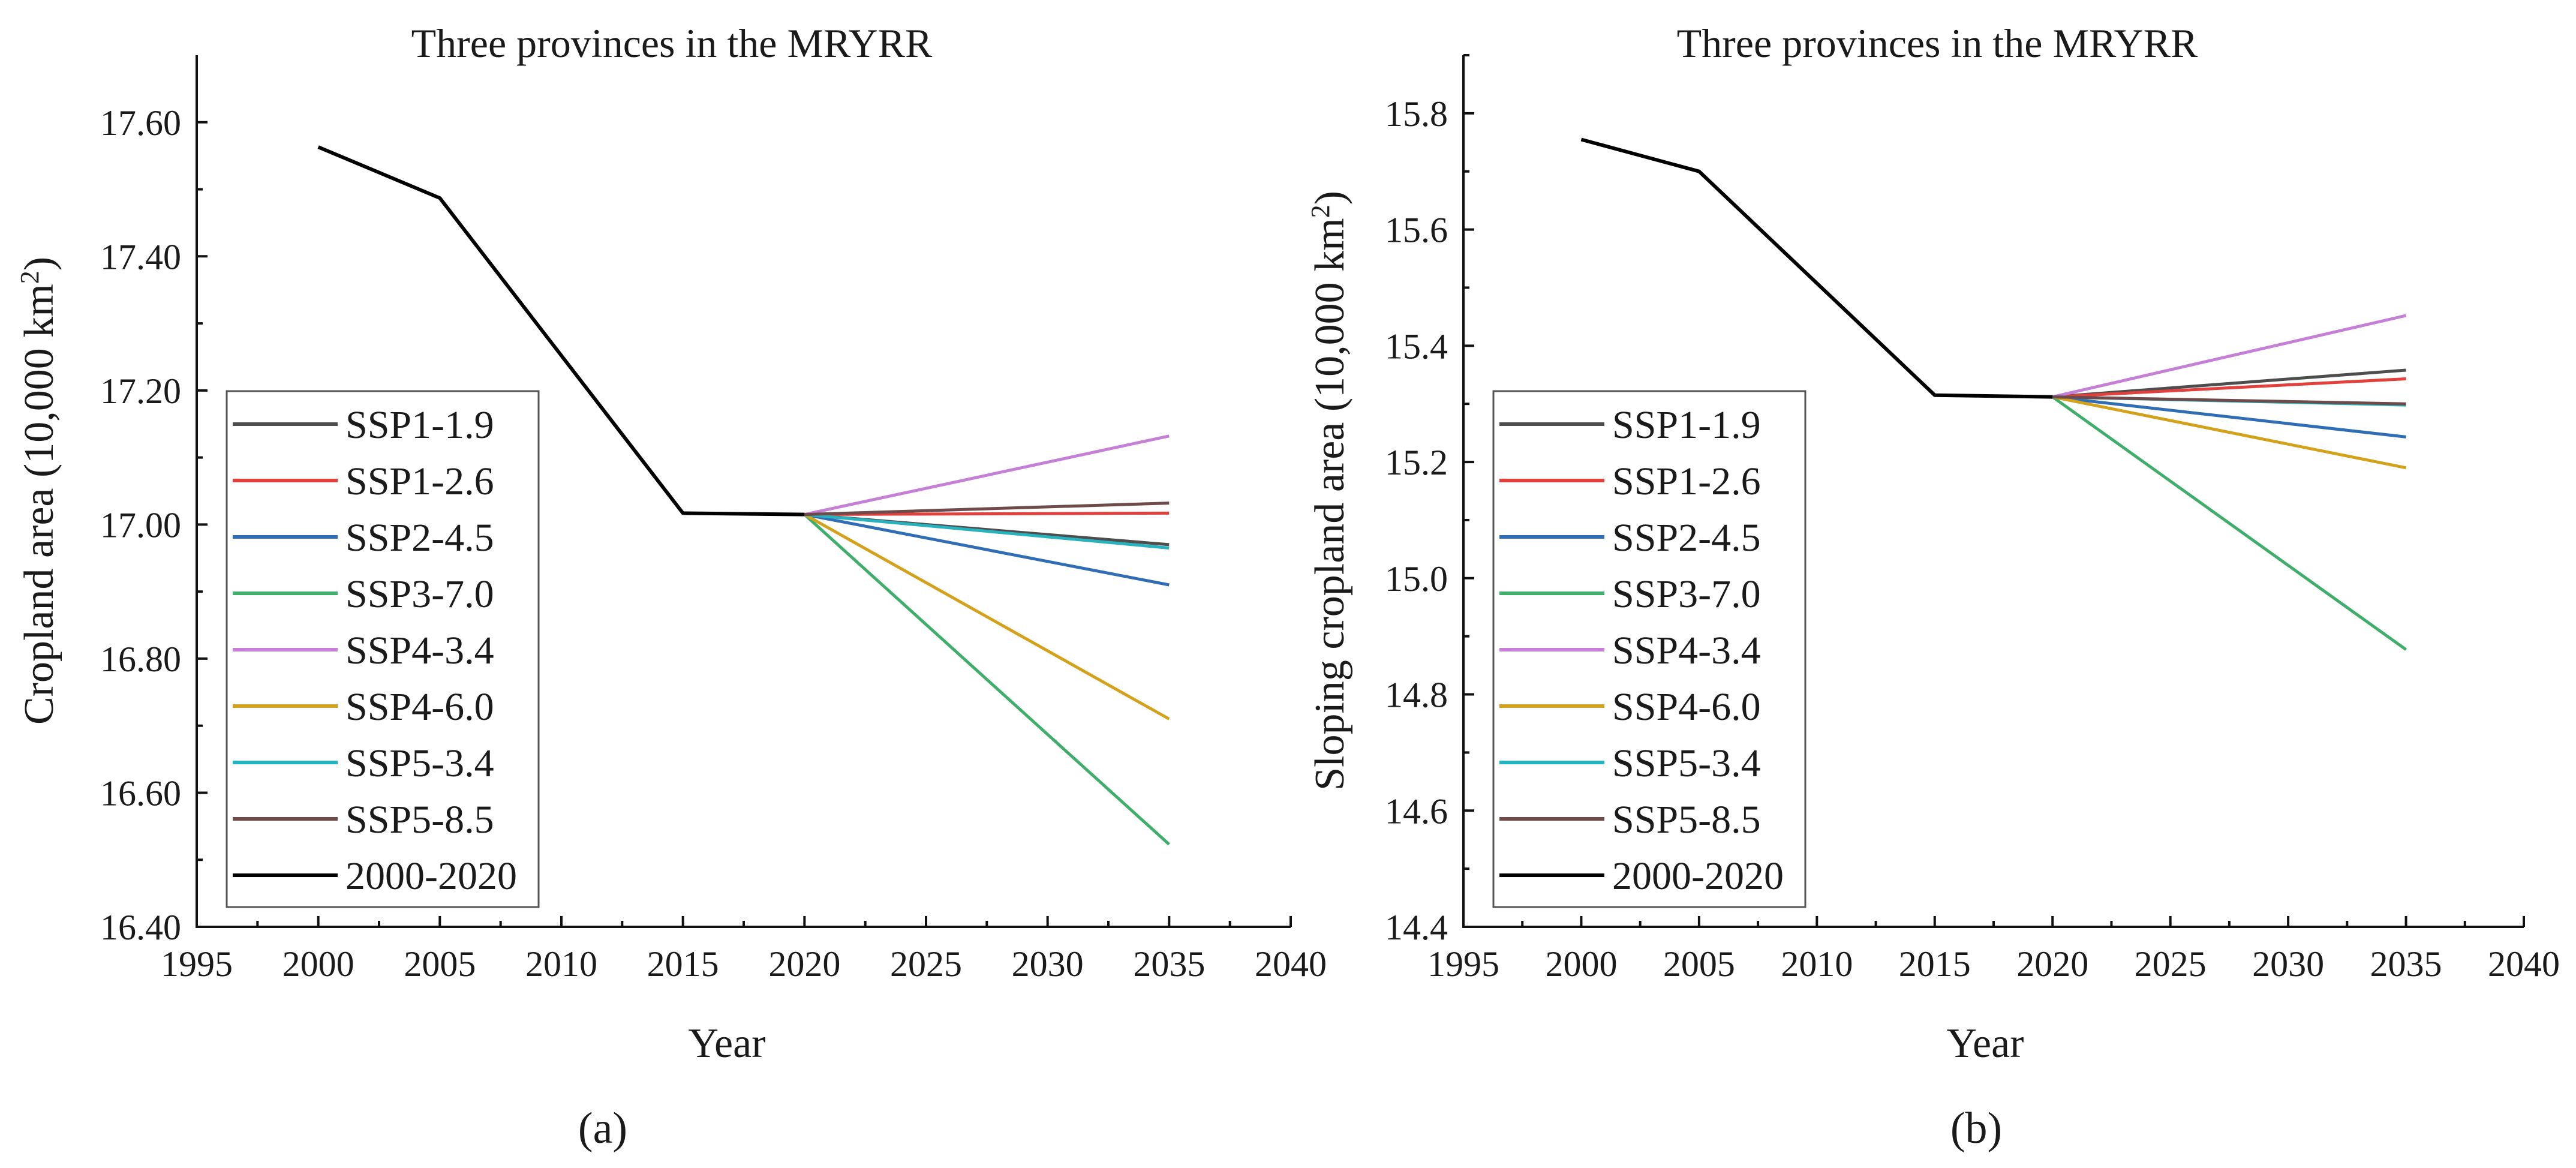 This screenshot has width=2576, height=1168. What do you see at coordinates (30, 277) in the screenshot?
I see `y-axis-label-a-sup: 2` at bounding box center [30, 277].